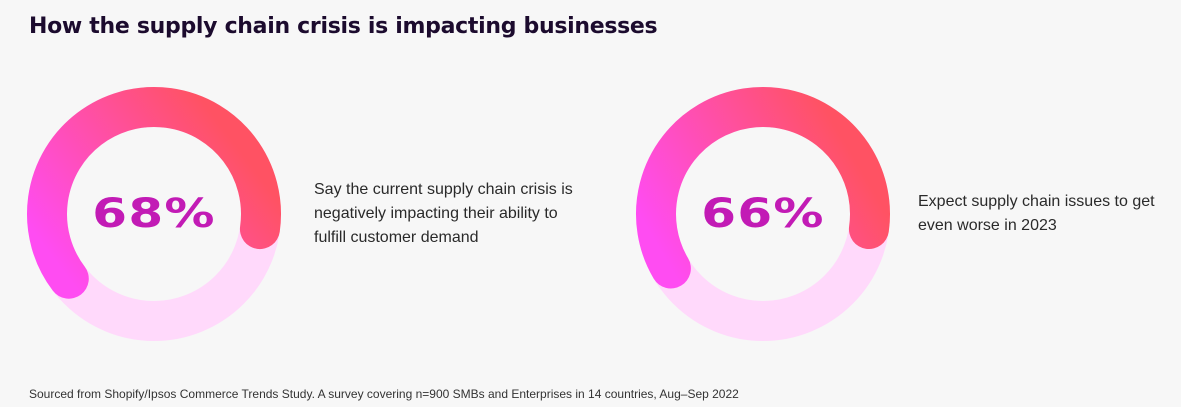  I want to click on stat-value: 68%, so click(154, 214).